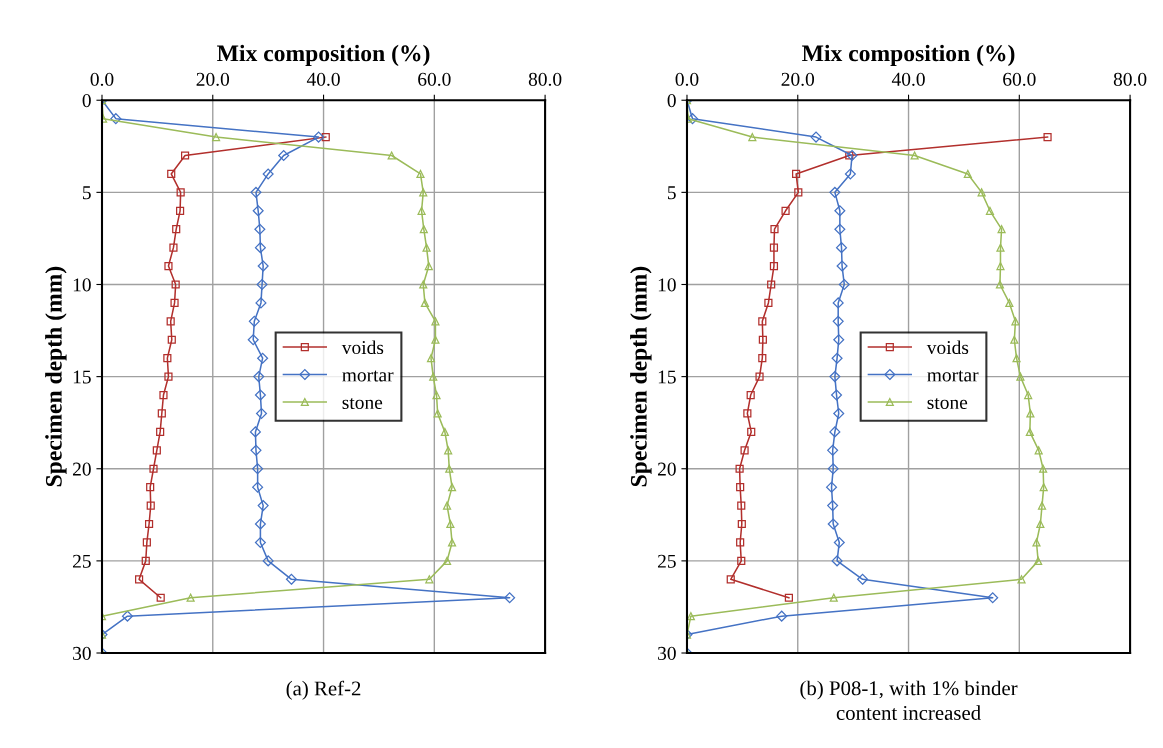 This screenshot has height=748, width=1163. Describe the element at coordinates (909, 700) in the screenshot. I see `text: (b) P08-1, with 1% binder content increased` at that location.